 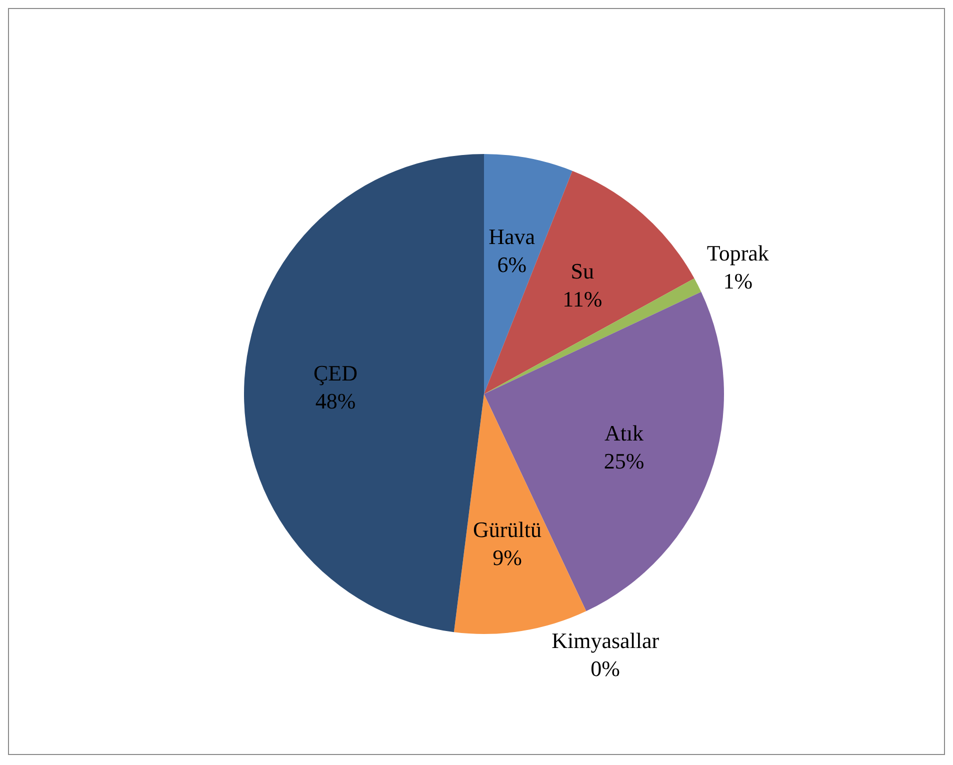 I want to click on slice-label: Toprak, so click(x=737, y=253).